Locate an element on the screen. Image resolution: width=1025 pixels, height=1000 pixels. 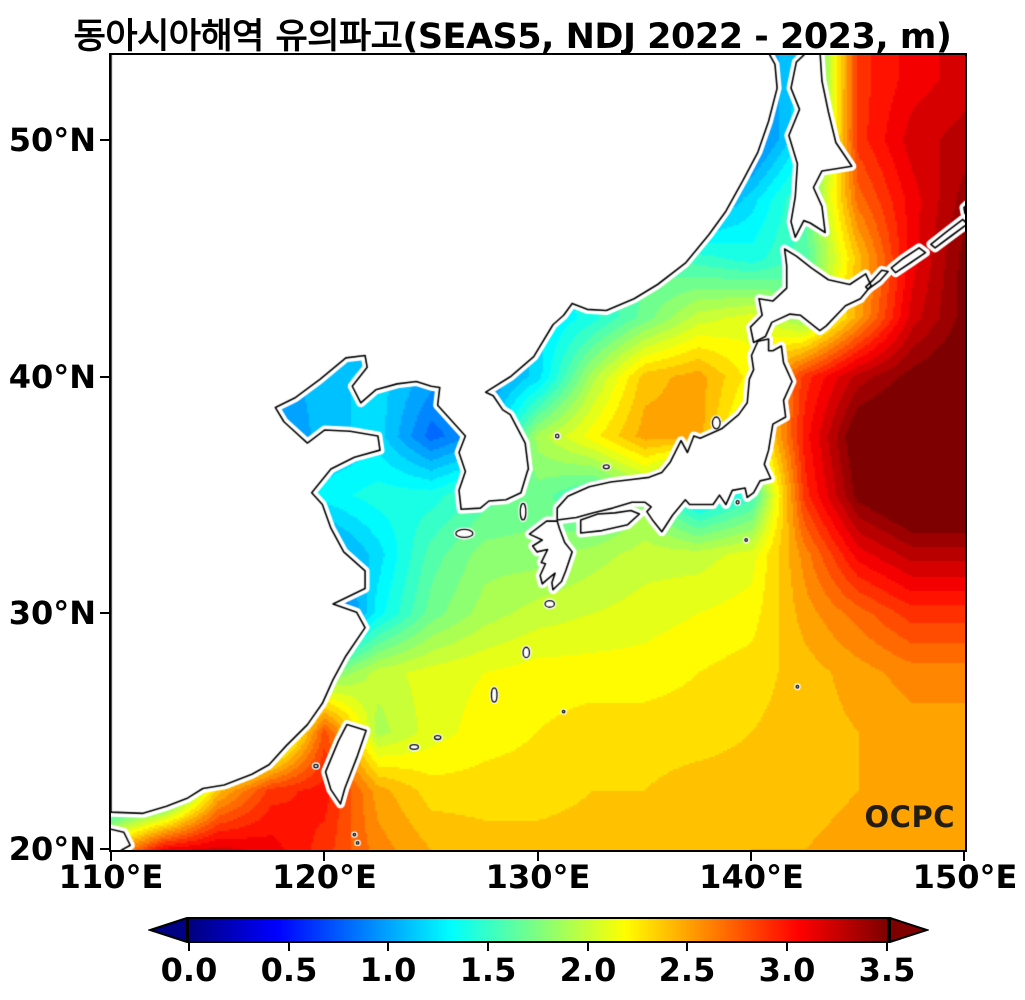
x-tick-130e is located at coordinates (538, 856).